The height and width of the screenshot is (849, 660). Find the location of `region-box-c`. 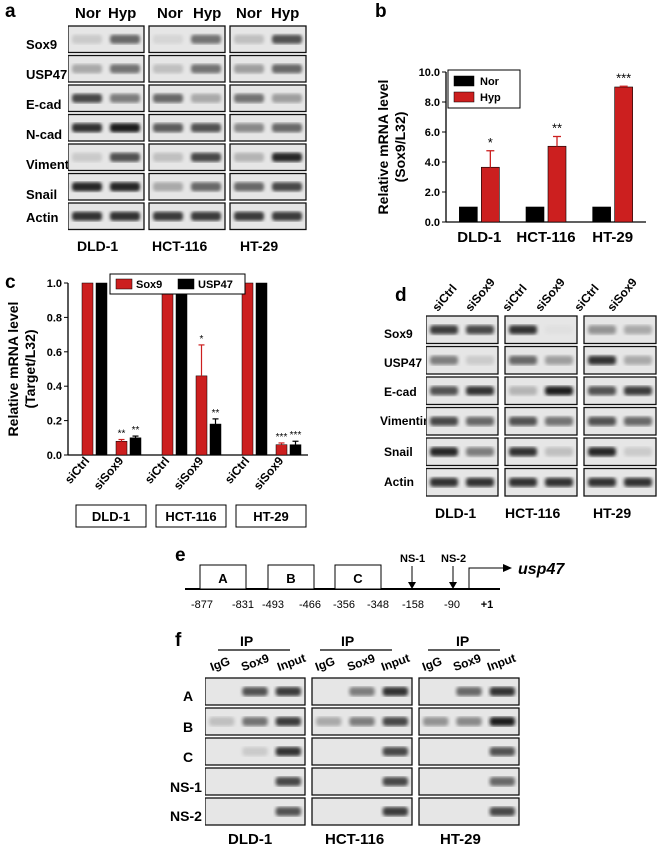

region-box-c is located at coordinates (358, 577).